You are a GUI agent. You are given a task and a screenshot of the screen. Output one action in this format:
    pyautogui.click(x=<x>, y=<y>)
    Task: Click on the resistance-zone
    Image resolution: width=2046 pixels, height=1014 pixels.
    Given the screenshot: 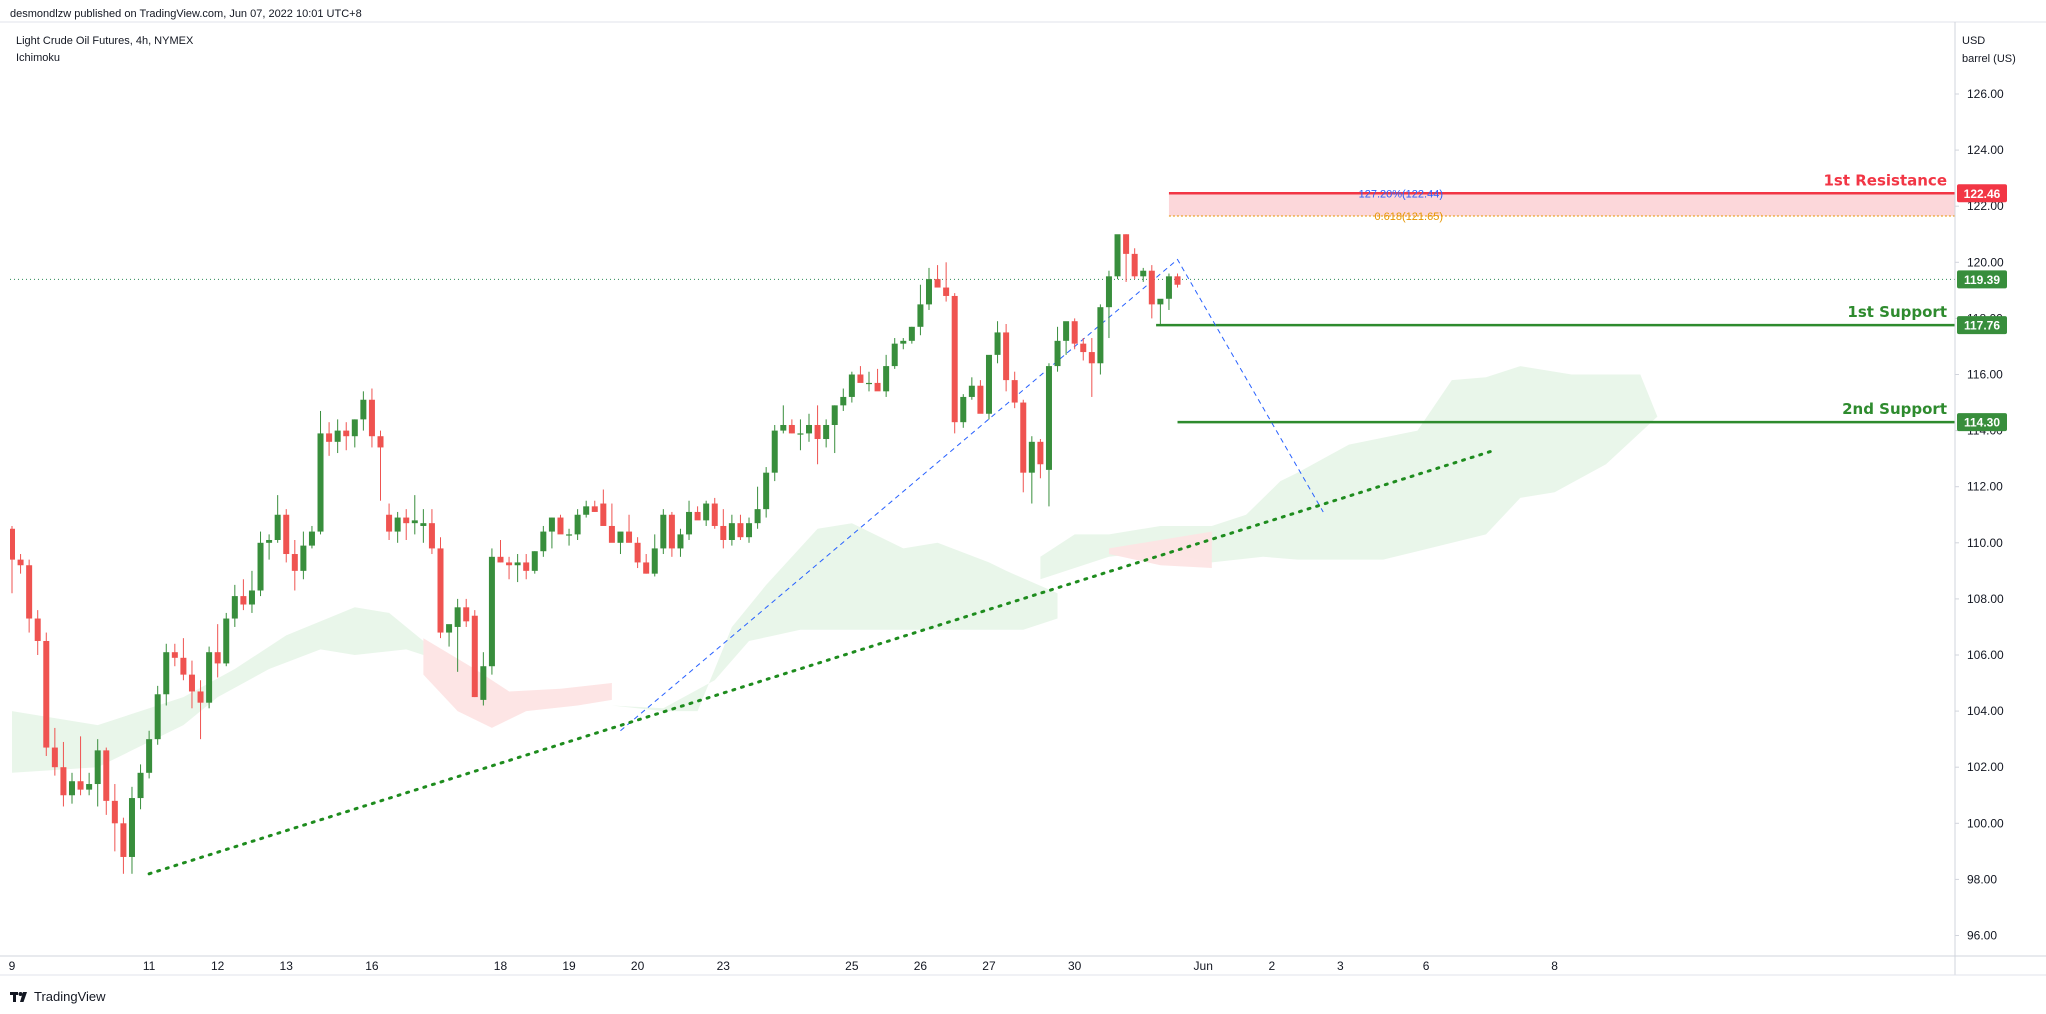 What is the action you would take?
    pyautogui.click(x=1561, y=205)
    